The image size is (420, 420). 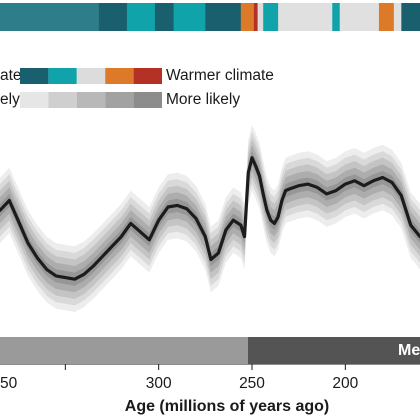 What do you see at coordinates (11, 75) in the screenshot?
I see `climate-scale-left-label: ate` at bounding box center [11, 75].